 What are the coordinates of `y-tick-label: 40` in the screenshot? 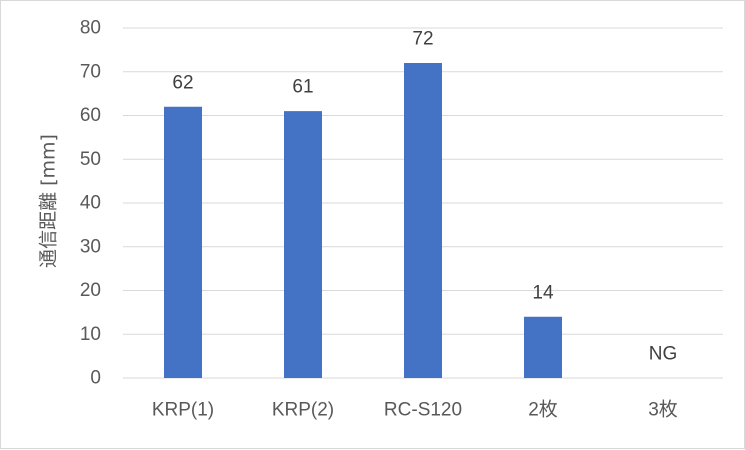 It's located at (90, 203).